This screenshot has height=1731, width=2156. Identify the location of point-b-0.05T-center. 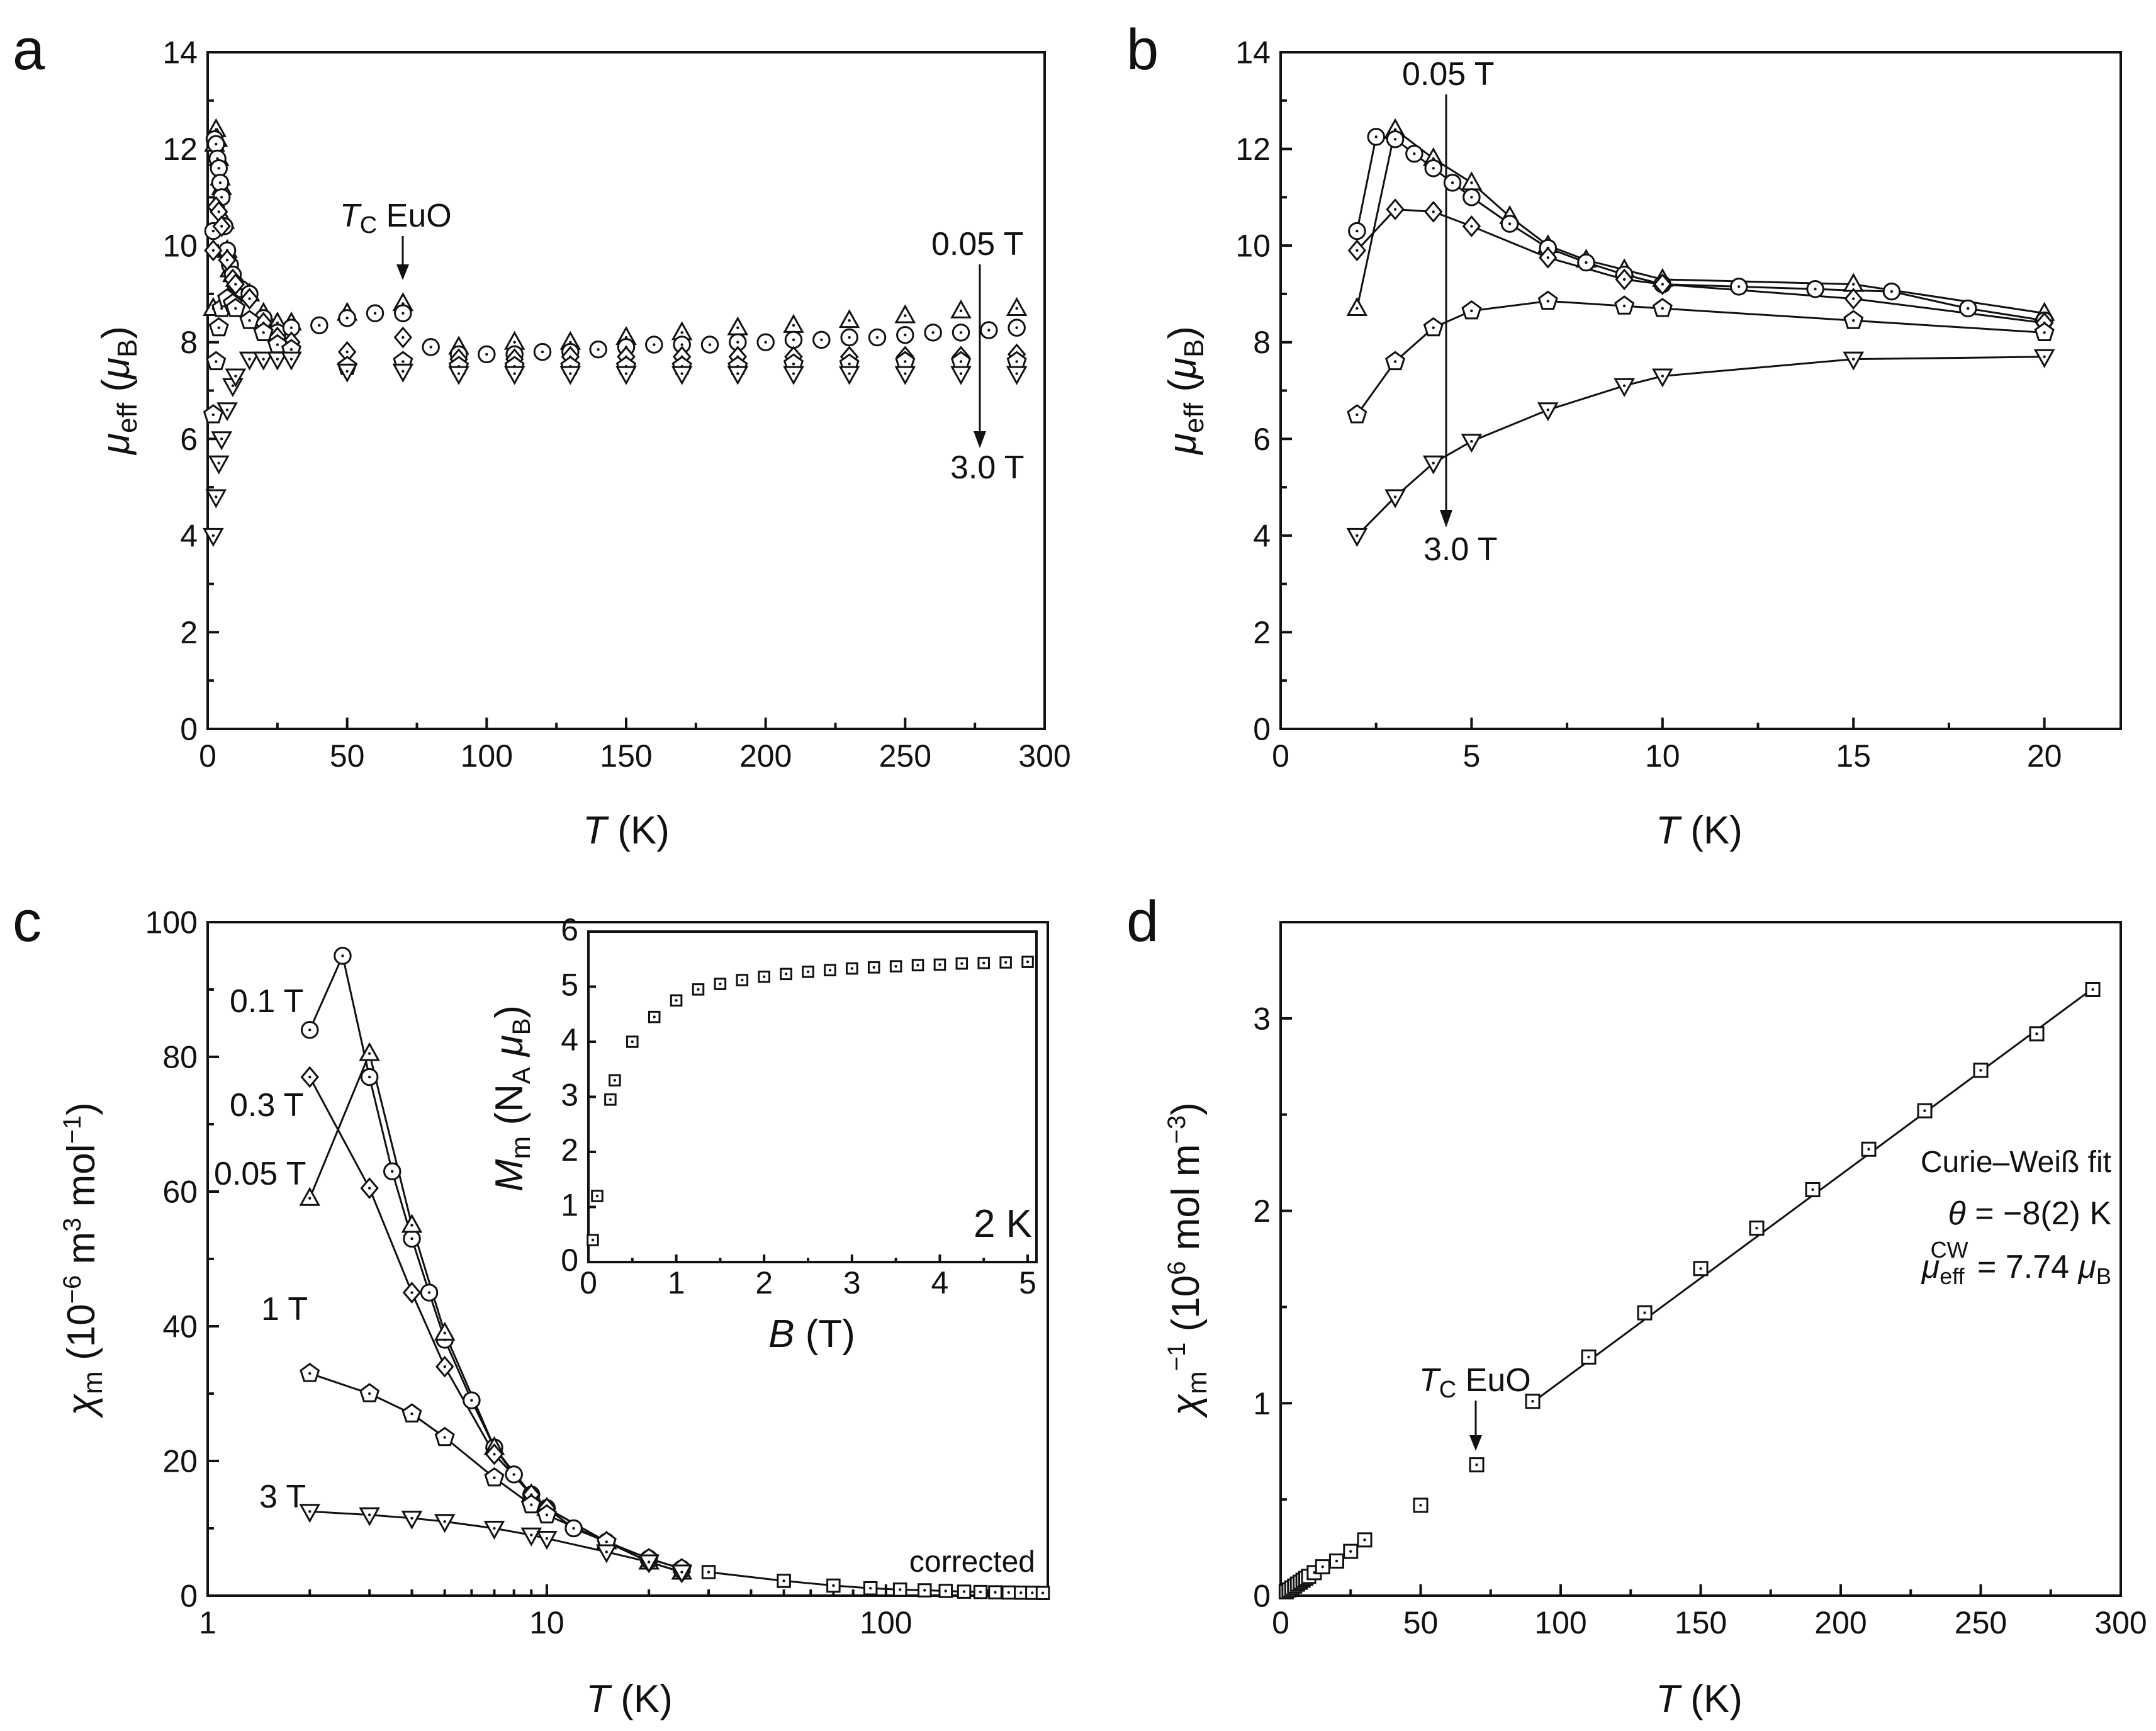
(1395, 130).